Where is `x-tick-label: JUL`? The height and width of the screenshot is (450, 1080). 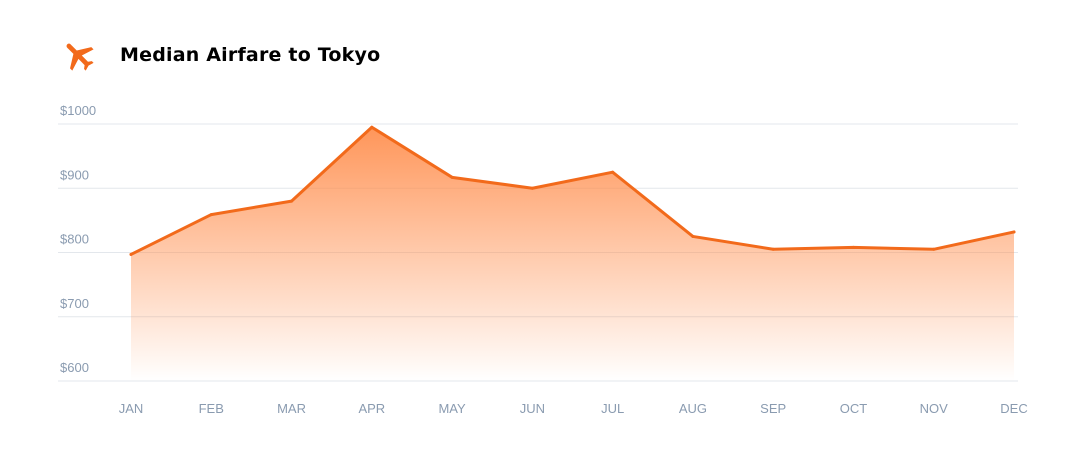
x-tick-label: JUL is located at coordinates (612, 408).